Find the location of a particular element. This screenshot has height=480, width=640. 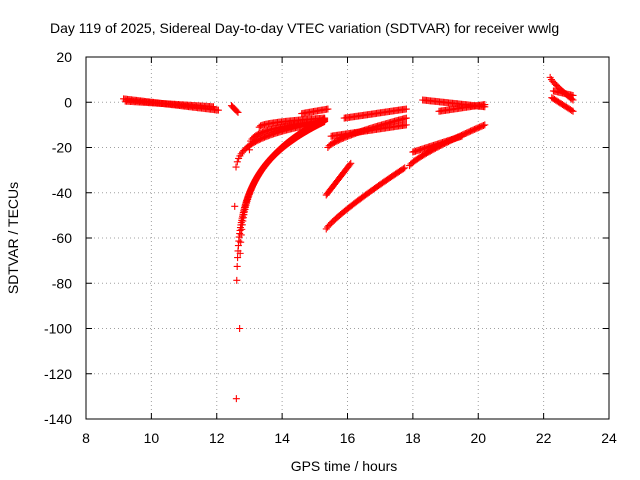

y-tick-label: -80 is located at coordinates (62, 283).